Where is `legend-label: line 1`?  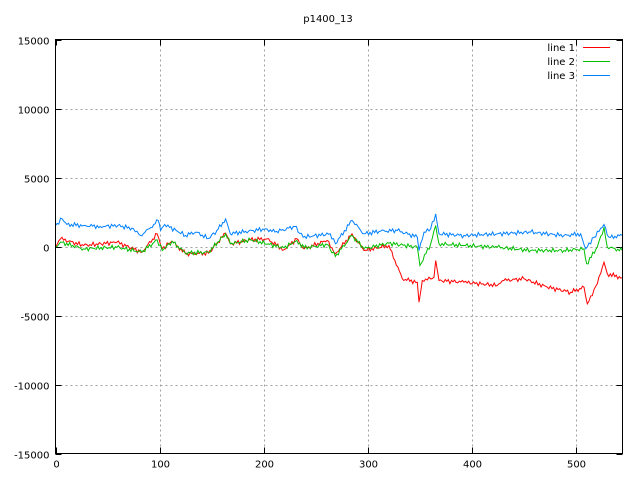
legend-label: line 1 is located at coordinates (561, 48).